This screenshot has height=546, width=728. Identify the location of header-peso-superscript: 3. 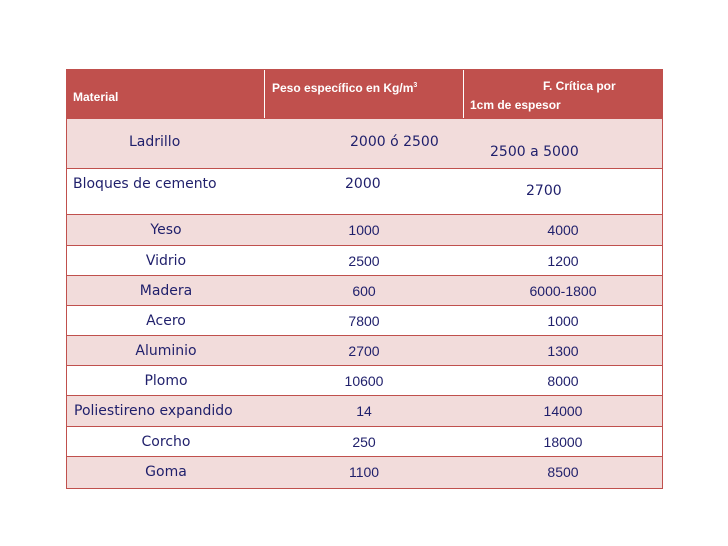
(415, 85).